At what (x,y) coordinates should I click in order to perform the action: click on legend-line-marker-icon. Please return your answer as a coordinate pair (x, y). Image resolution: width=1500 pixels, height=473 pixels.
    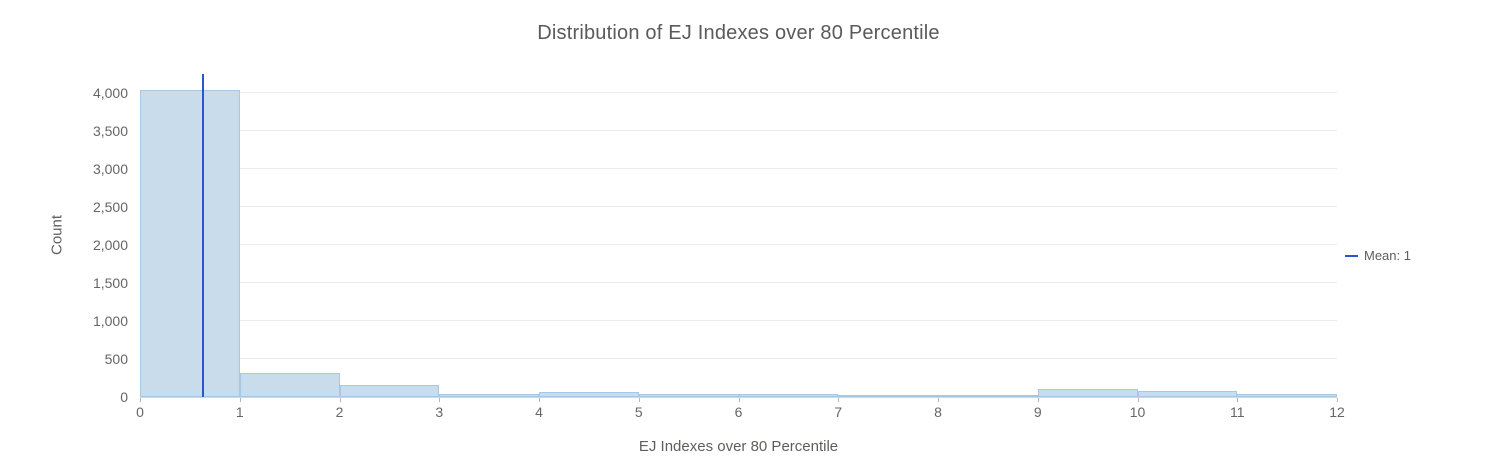
    Looking at the image, I should click on (1351, 255).